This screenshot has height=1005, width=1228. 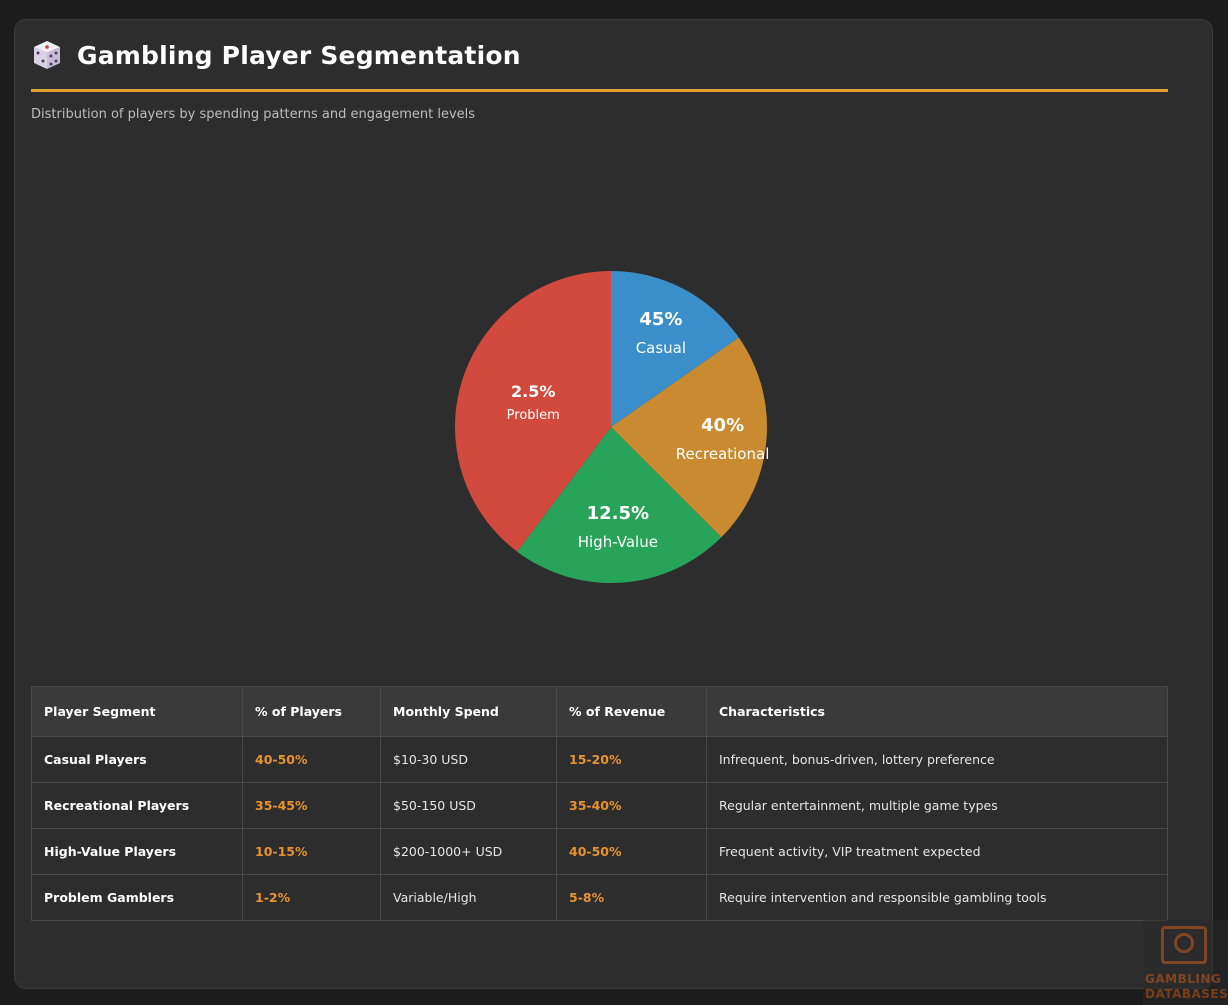 What do you see at coordinates (468, 851) in the screenshot?
I see `cell-monthly-spend: $200-1000+ USD` at bounding box center [468, 851].